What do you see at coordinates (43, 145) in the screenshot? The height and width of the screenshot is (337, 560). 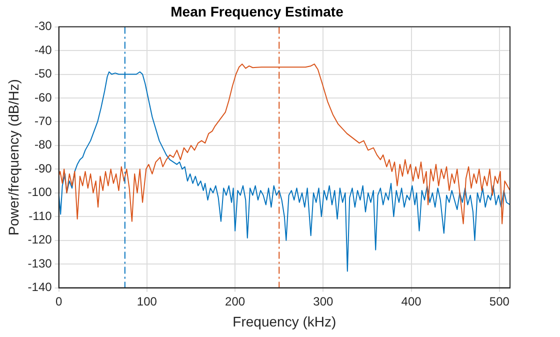 I see `y-tick-label: -80` at bounding box center [43, 145].